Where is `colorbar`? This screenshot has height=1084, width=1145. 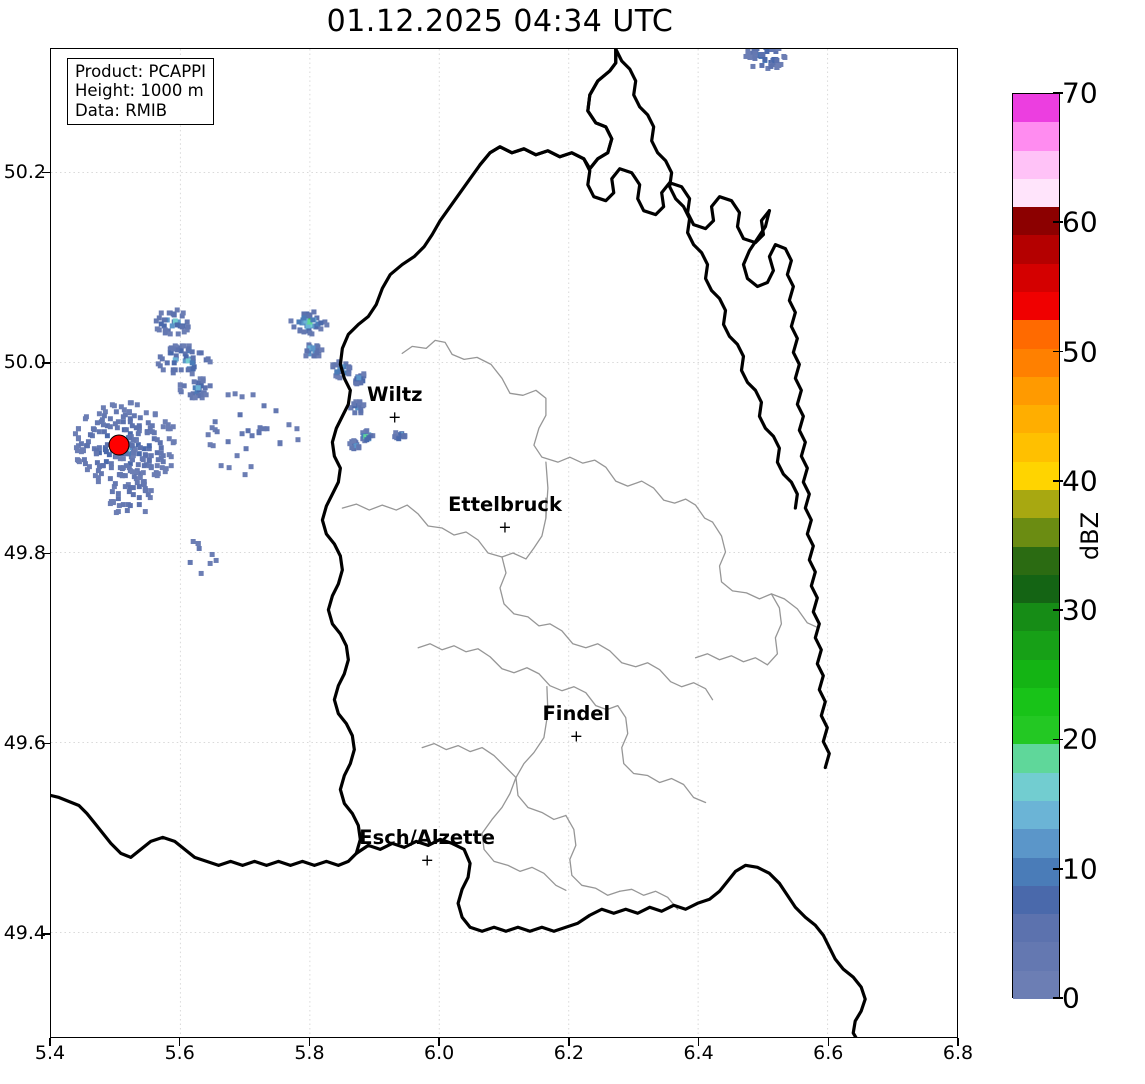 colorbar is located at coordinates (1036, 546).